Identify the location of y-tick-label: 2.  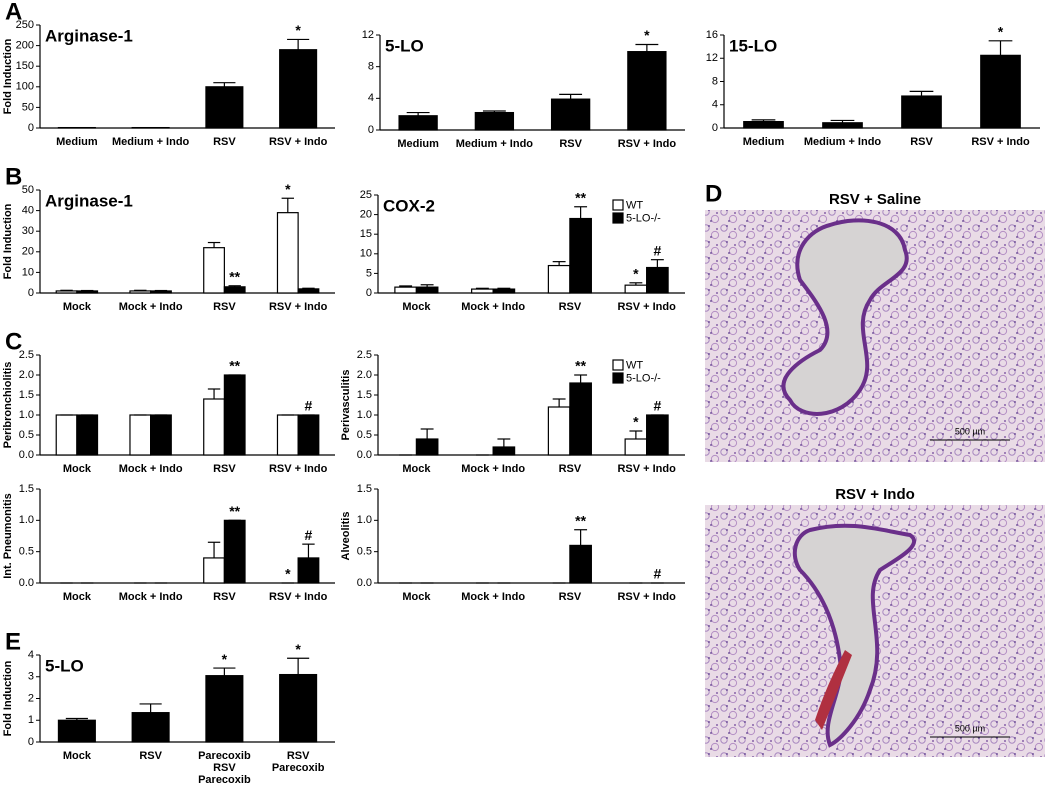
(31, 698).